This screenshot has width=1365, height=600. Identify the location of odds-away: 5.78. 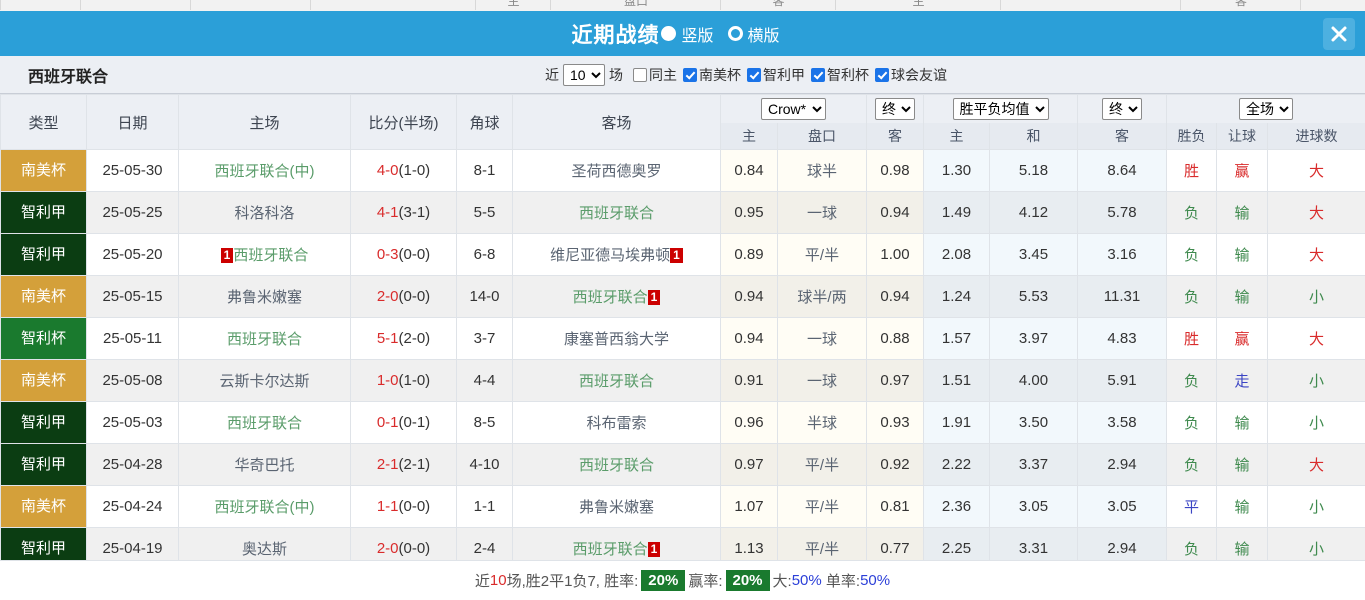
(1122, 213).